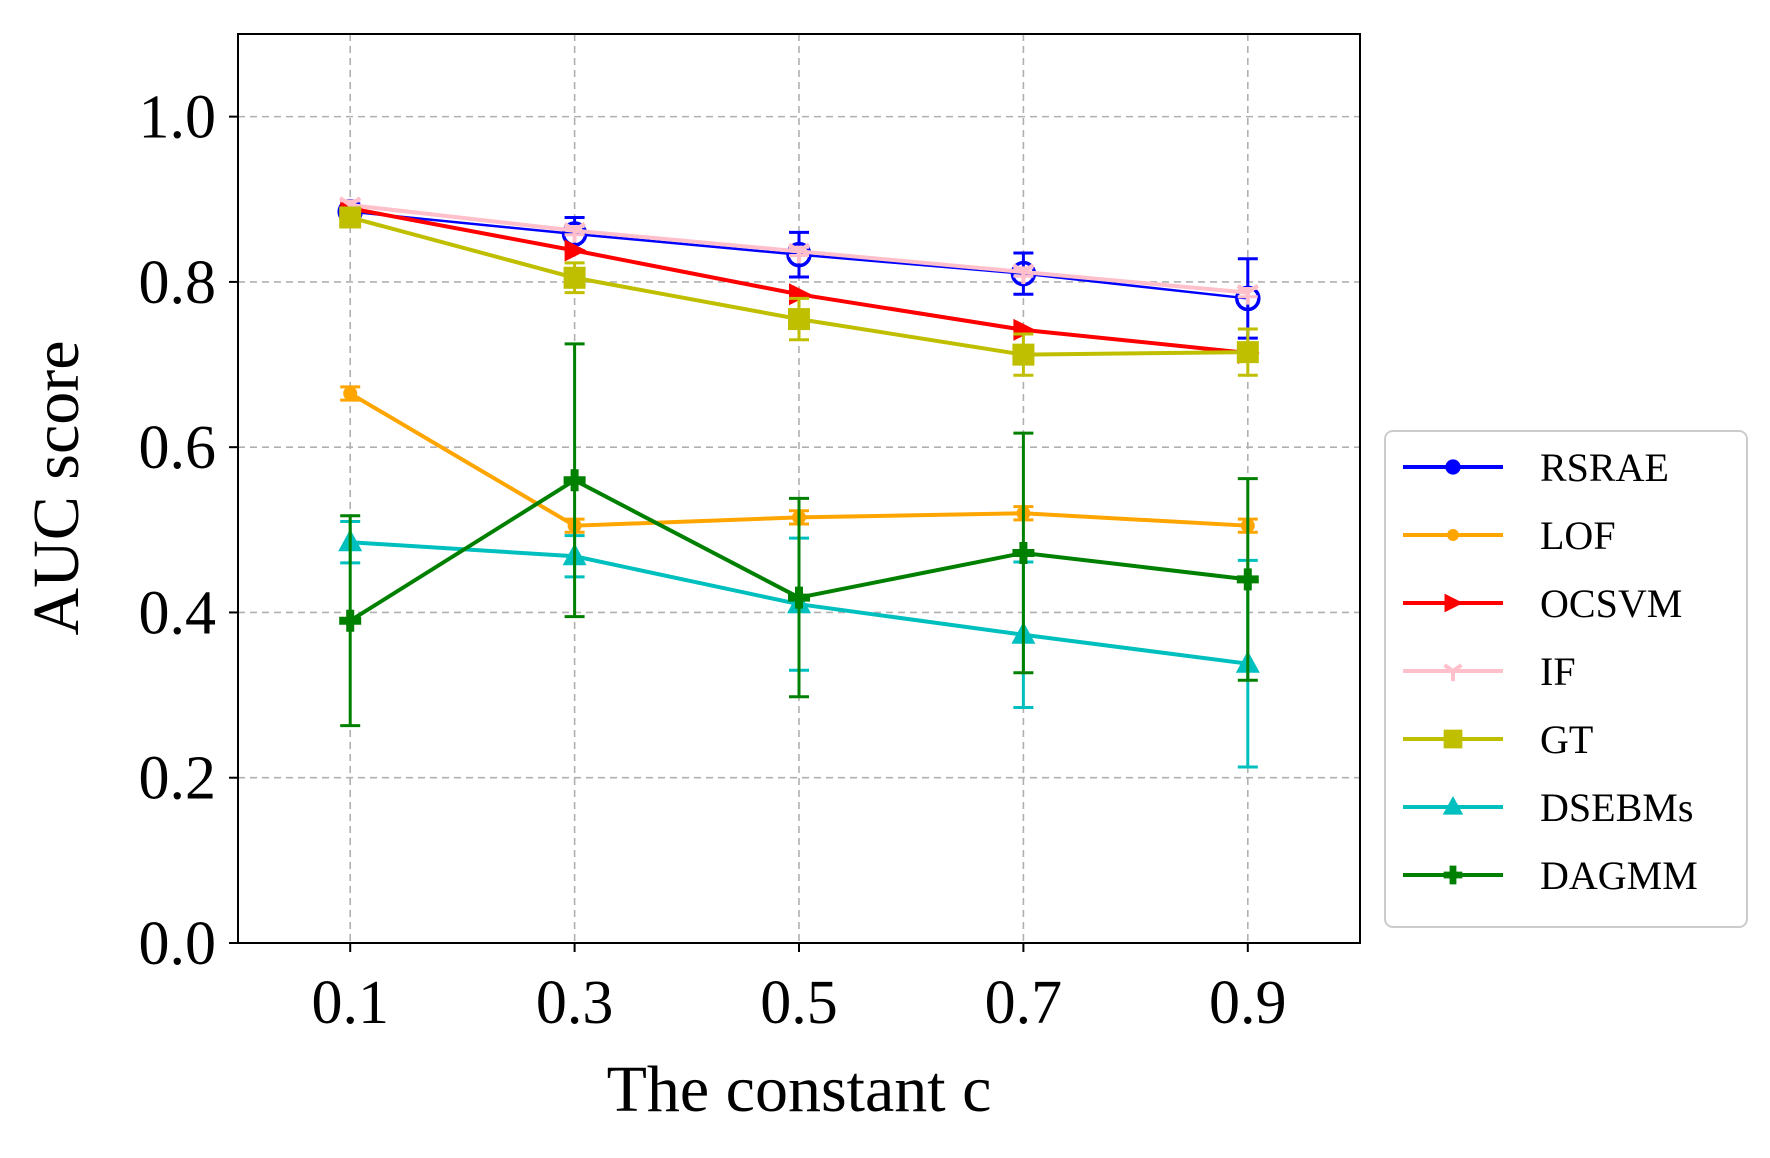  I want to click on x-tick-label: 0.9, so click(1248, 1003).